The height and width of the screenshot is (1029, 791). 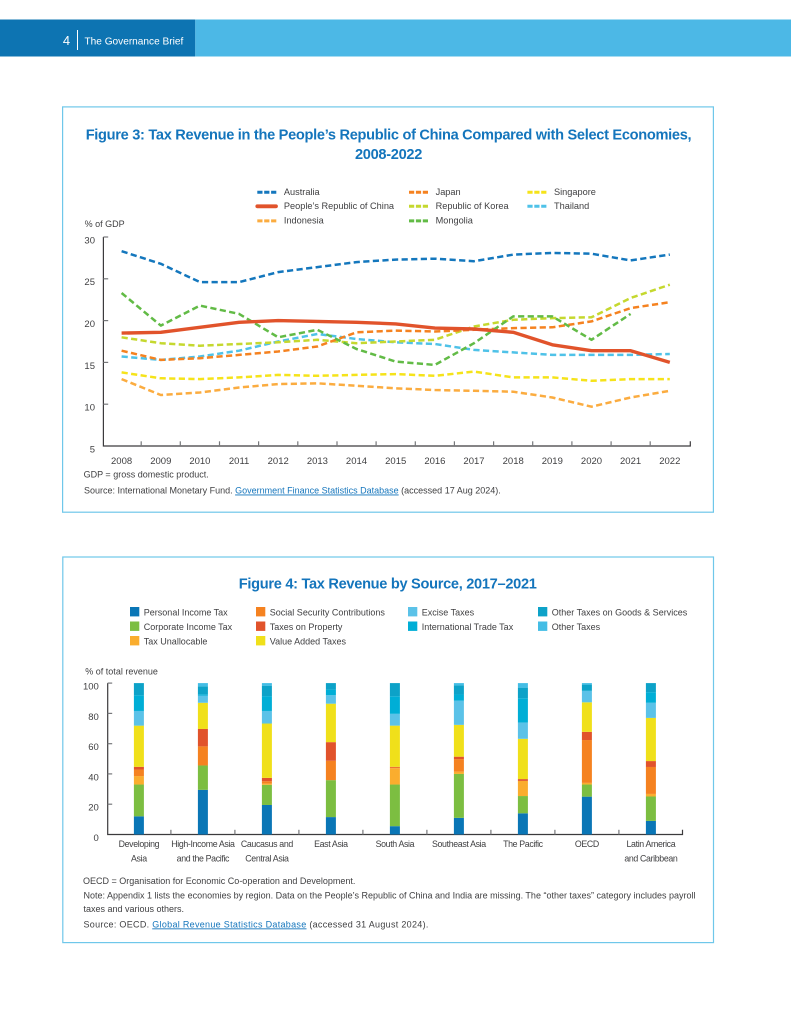 What do you see at coordinates (91, 687) in the screenshot?
I see `svg-text: 100` at bounding box center [91, 687].